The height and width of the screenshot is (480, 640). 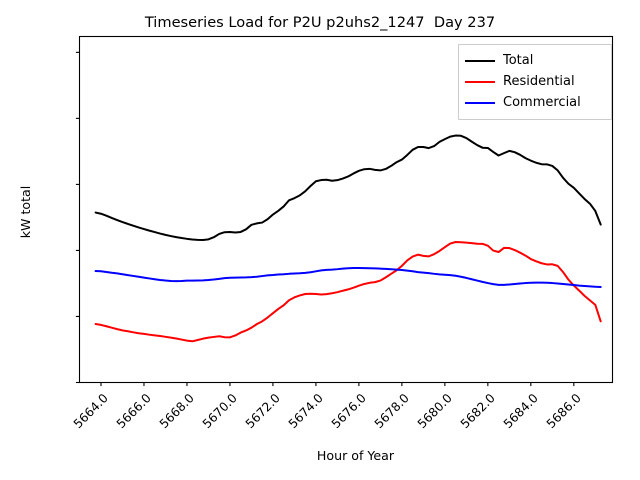 What do you see at coordinates (480, 102) in the screenshot?
I see `legend-swatch-commercial` at bounding box center [480, 102].